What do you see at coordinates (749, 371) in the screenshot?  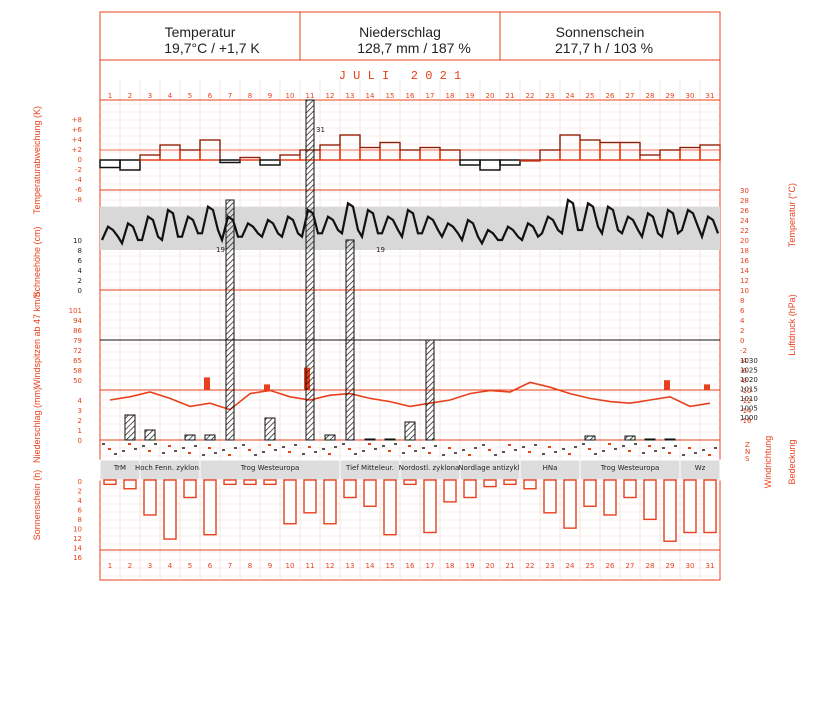 I see `tick-pressure: 1025` at bounding box center [749, 371].